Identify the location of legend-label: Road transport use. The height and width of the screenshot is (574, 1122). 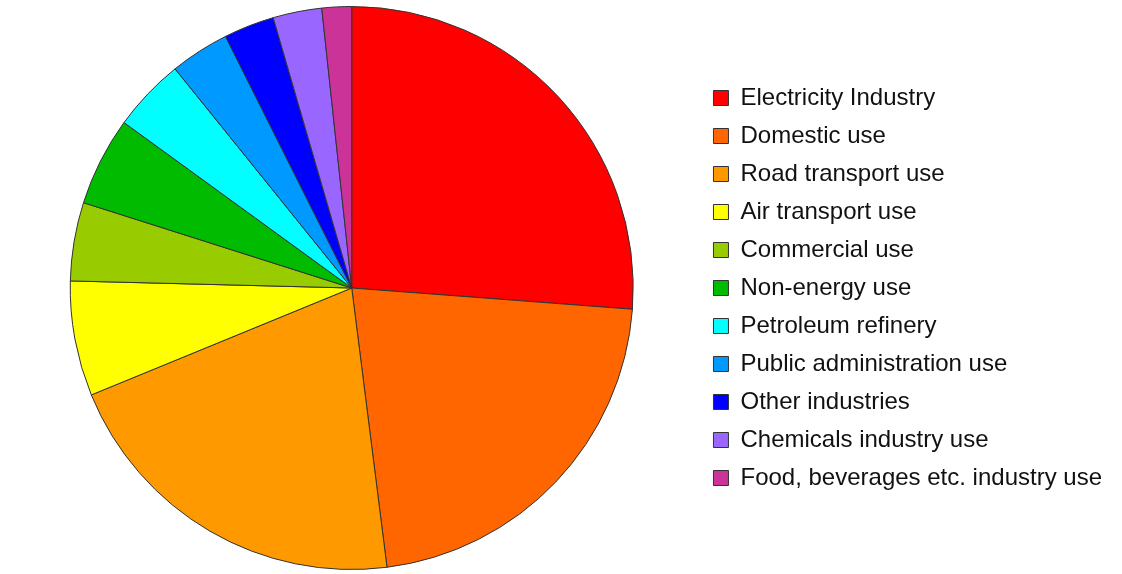
(842, 172).